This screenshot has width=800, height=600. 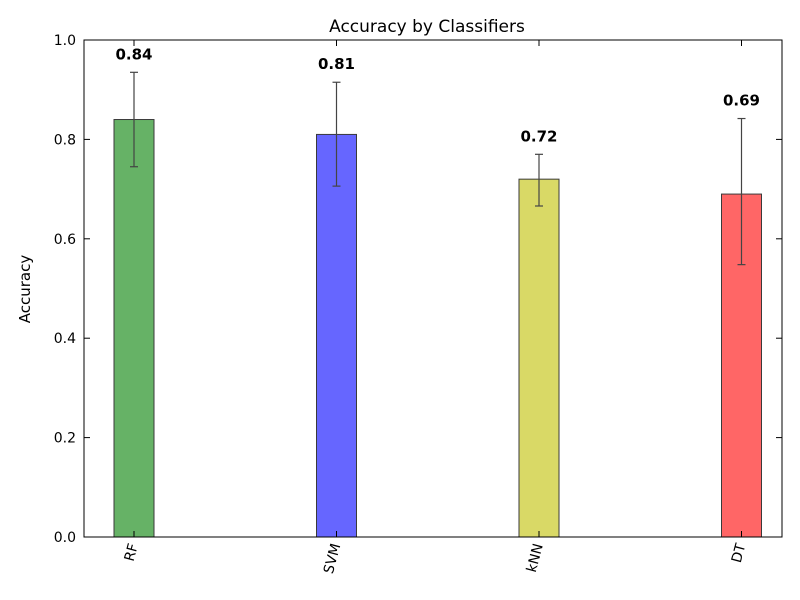 What do you see at coordinates (25, 289) in the screenshot?
I see `y-axis-label: Accuracy` at bounding box center [25, 289].